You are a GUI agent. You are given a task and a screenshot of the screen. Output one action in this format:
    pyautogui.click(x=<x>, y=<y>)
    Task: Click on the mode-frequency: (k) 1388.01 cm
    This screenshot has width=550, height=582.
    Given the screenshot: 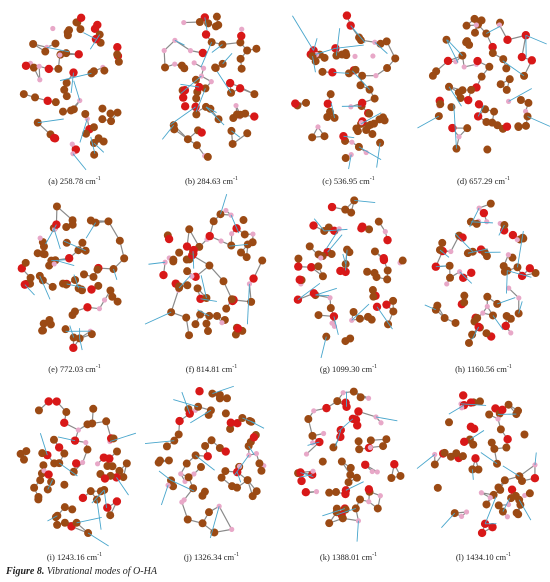 What is the action you would take?
    pyautogui.click(x=346, y=556)
    